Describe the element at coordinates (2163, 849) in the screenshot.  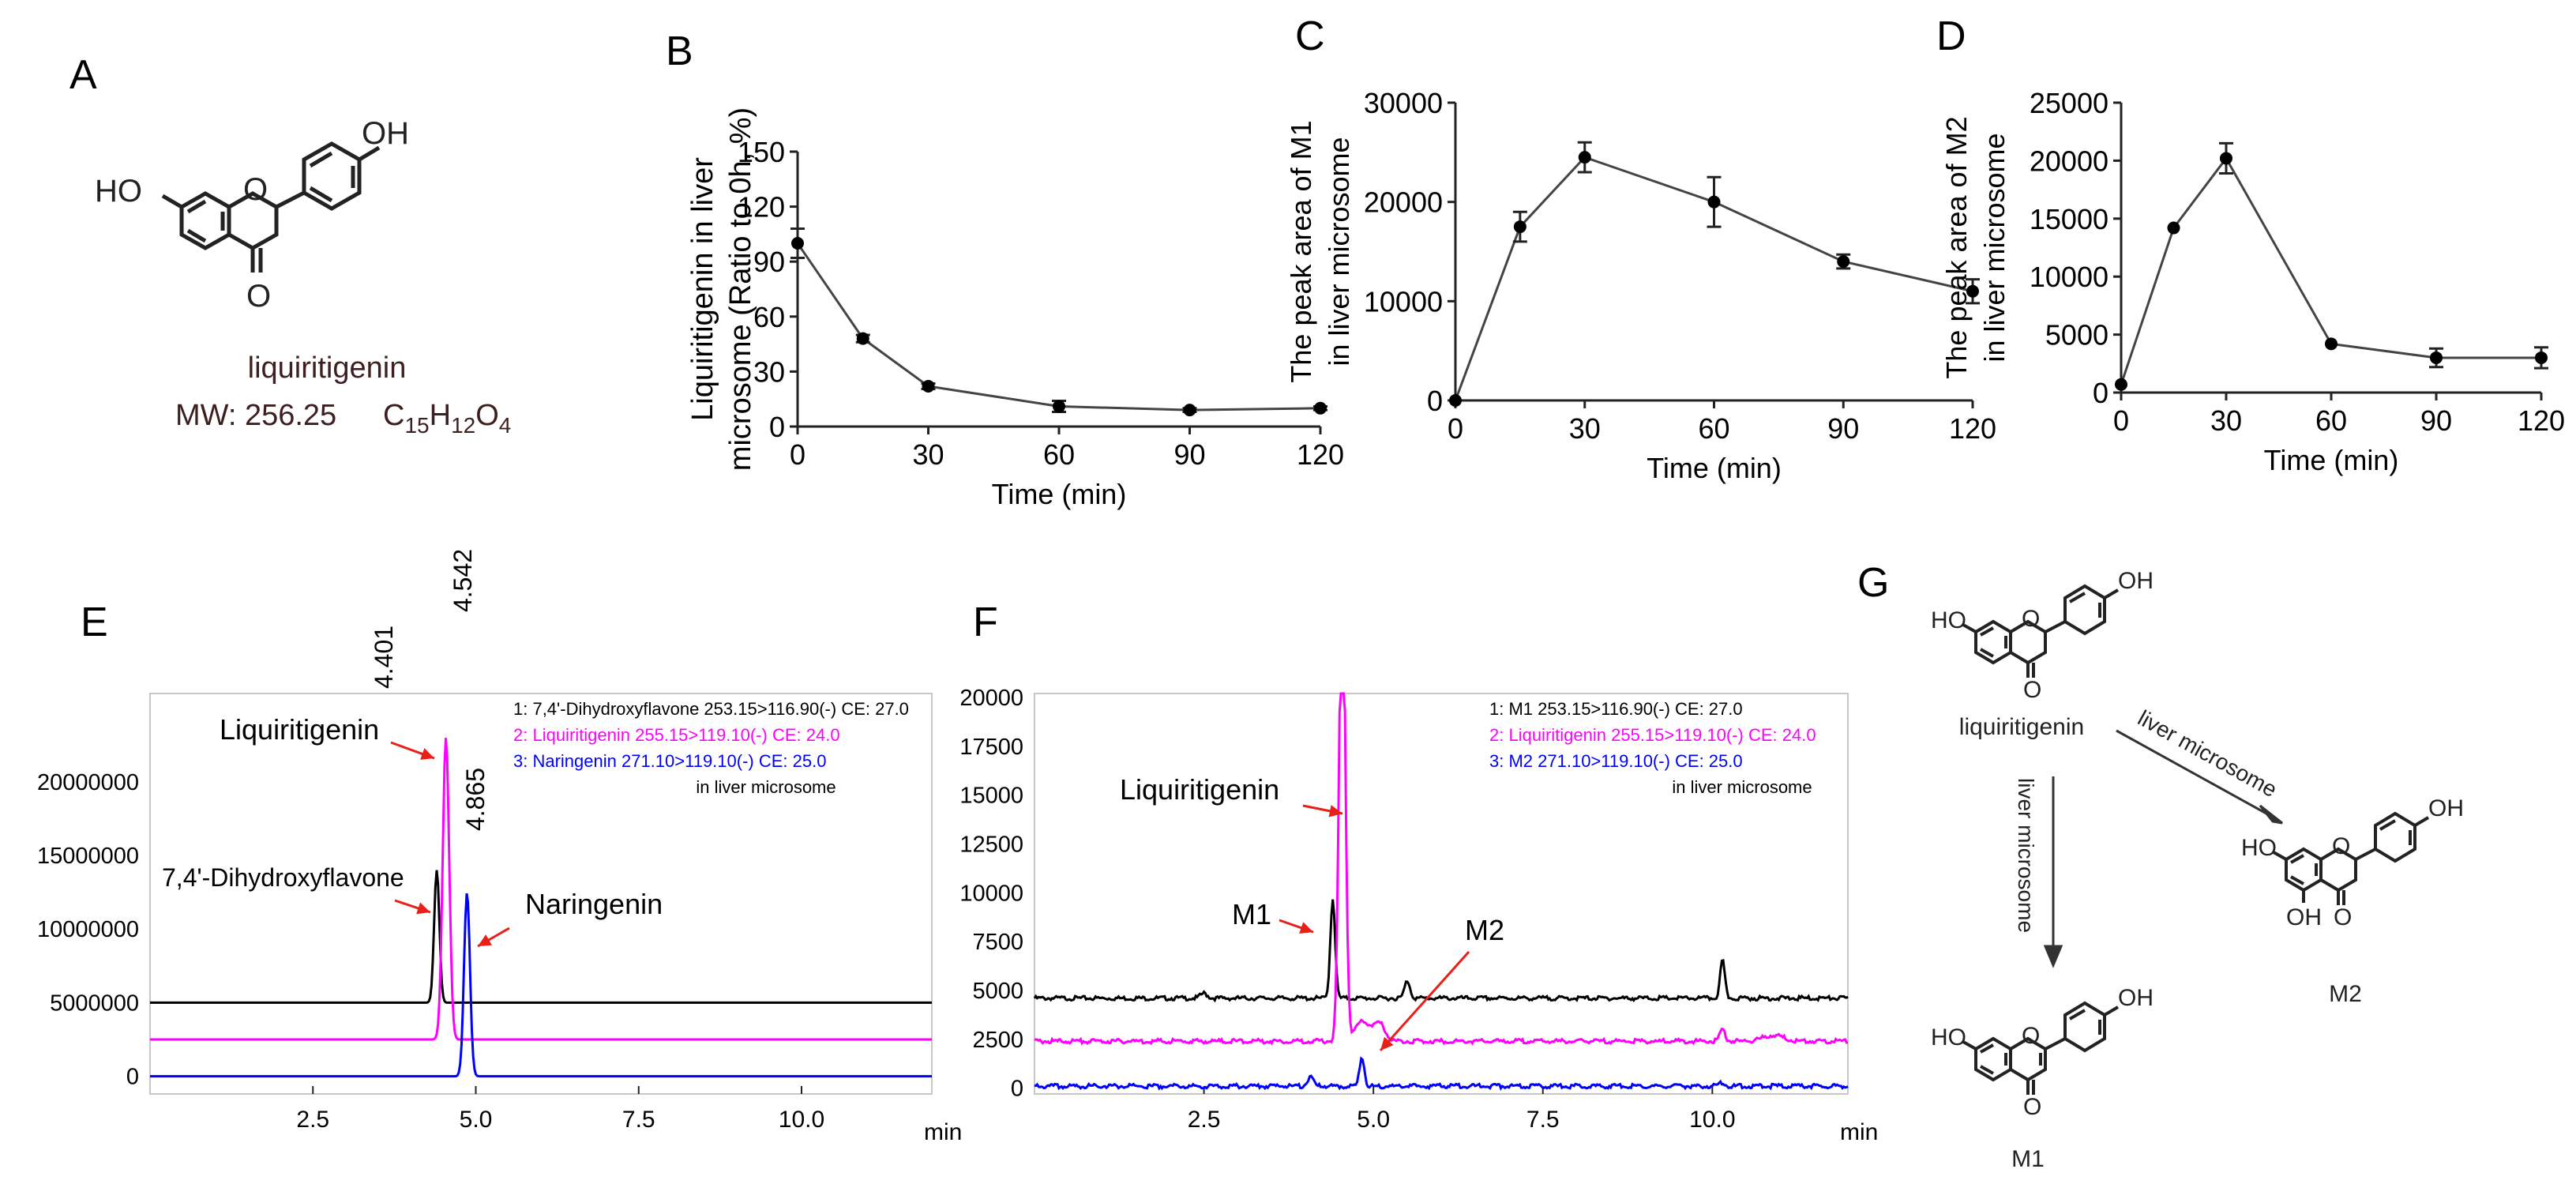
I see `g-arrows` at that location.